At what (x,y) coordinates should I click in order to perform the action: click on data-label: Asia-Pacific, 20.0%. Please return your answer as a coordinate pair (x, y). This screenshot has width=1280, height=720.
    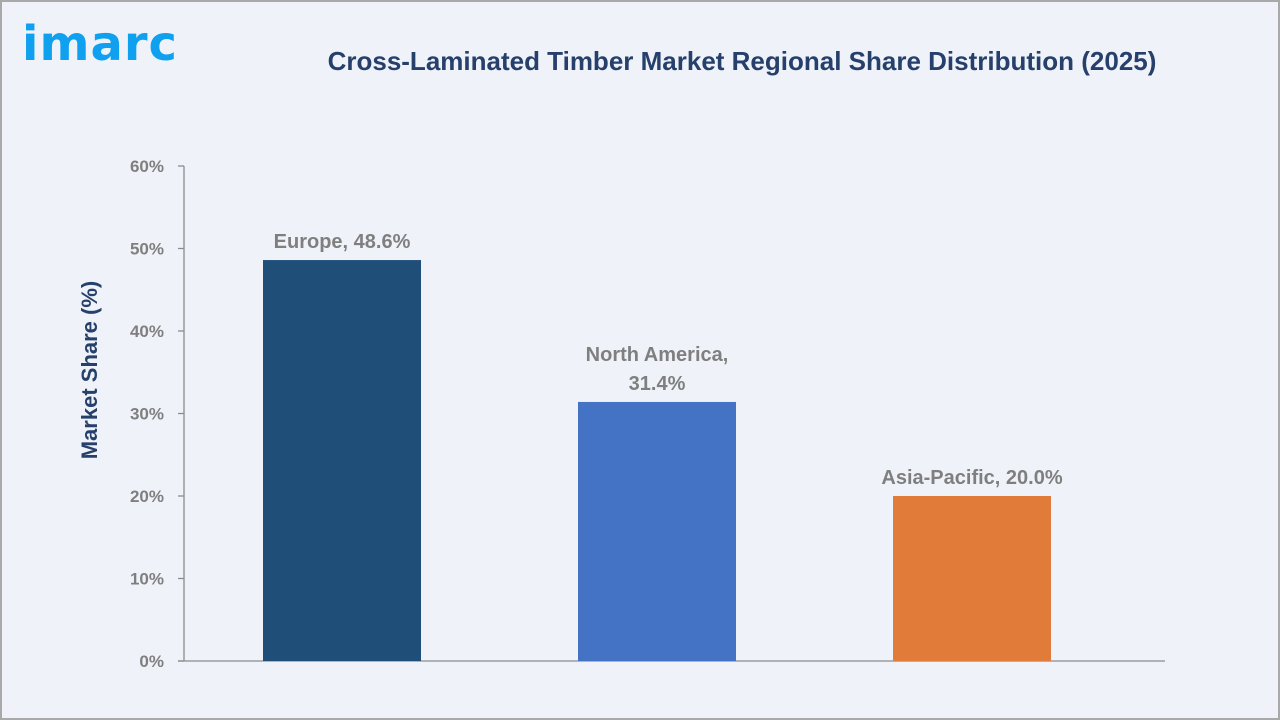
    Looking at the image, I should click on (971, 478).